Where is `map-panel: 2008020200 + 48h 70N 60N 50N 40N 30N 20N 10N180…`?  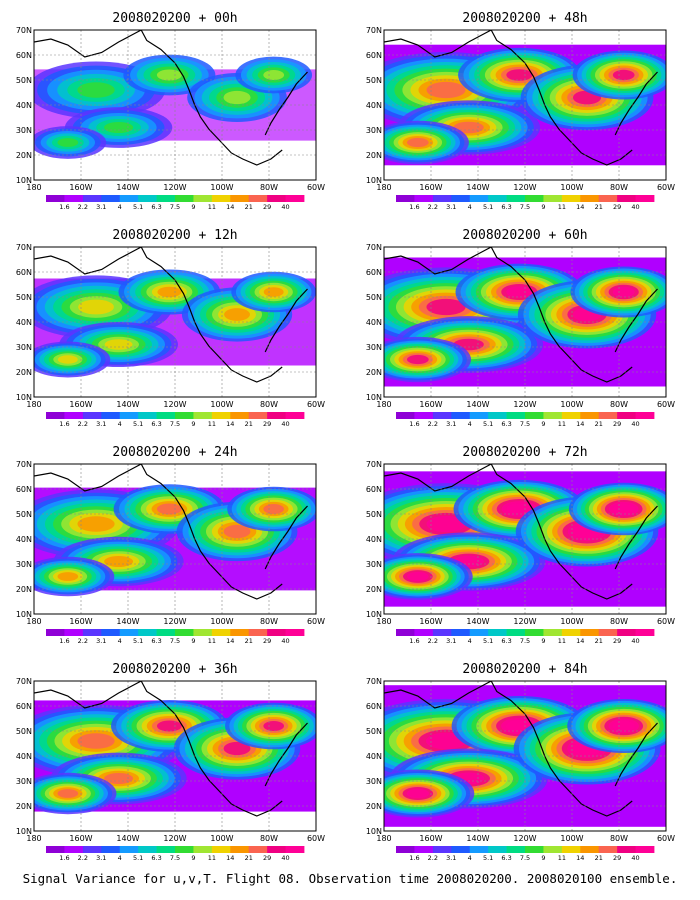
map-panel: 2008020200 + 48h 70N 60N 50N 40N 30N 20N 10N180… is located at coordinates (520, 111).